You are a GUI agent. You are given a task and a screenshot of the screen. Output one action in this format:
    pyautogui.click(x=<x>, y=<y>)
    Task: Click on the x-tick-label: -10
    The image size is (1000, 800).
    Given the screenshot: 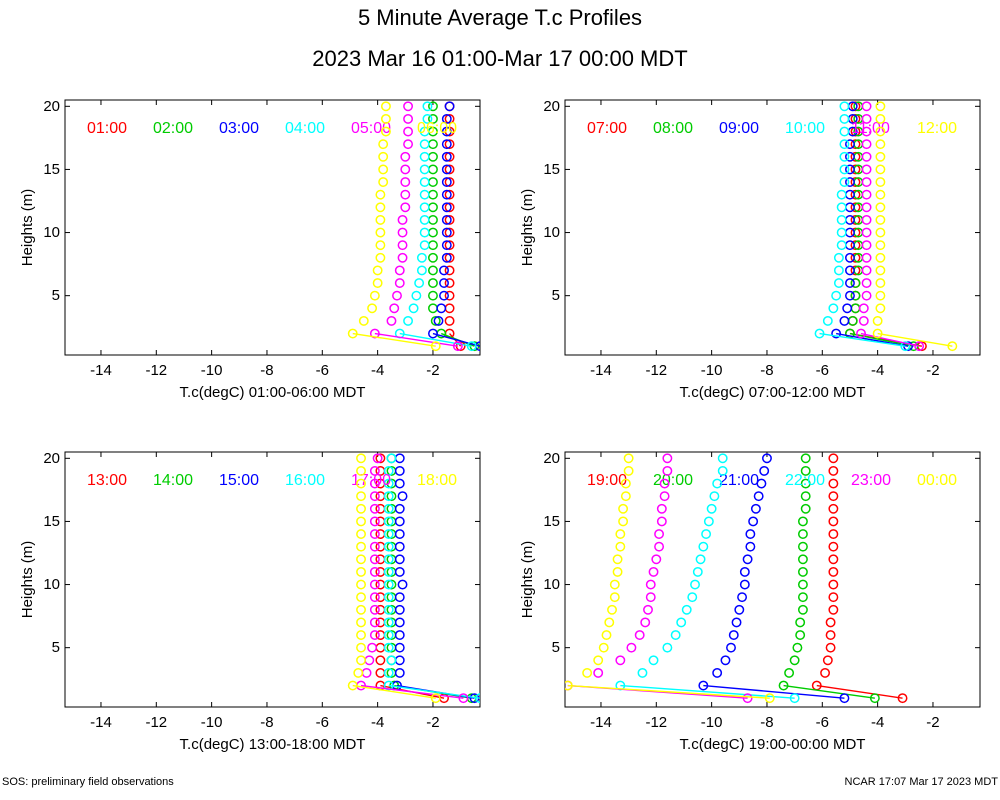 What is the action you would take?
    pyautogui.click(x=712, y=370)
    